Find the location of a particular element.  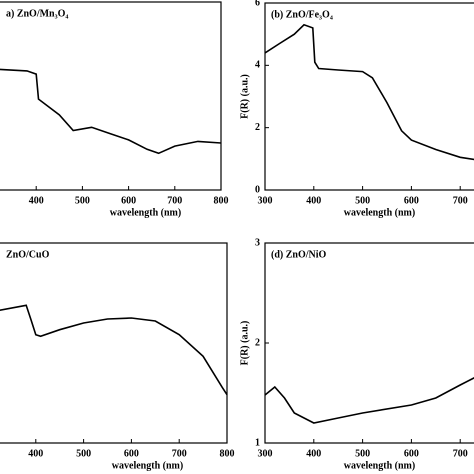

panel-title: (b) ZnO/Fe₃O₄ is located at coordinates (302, 14).